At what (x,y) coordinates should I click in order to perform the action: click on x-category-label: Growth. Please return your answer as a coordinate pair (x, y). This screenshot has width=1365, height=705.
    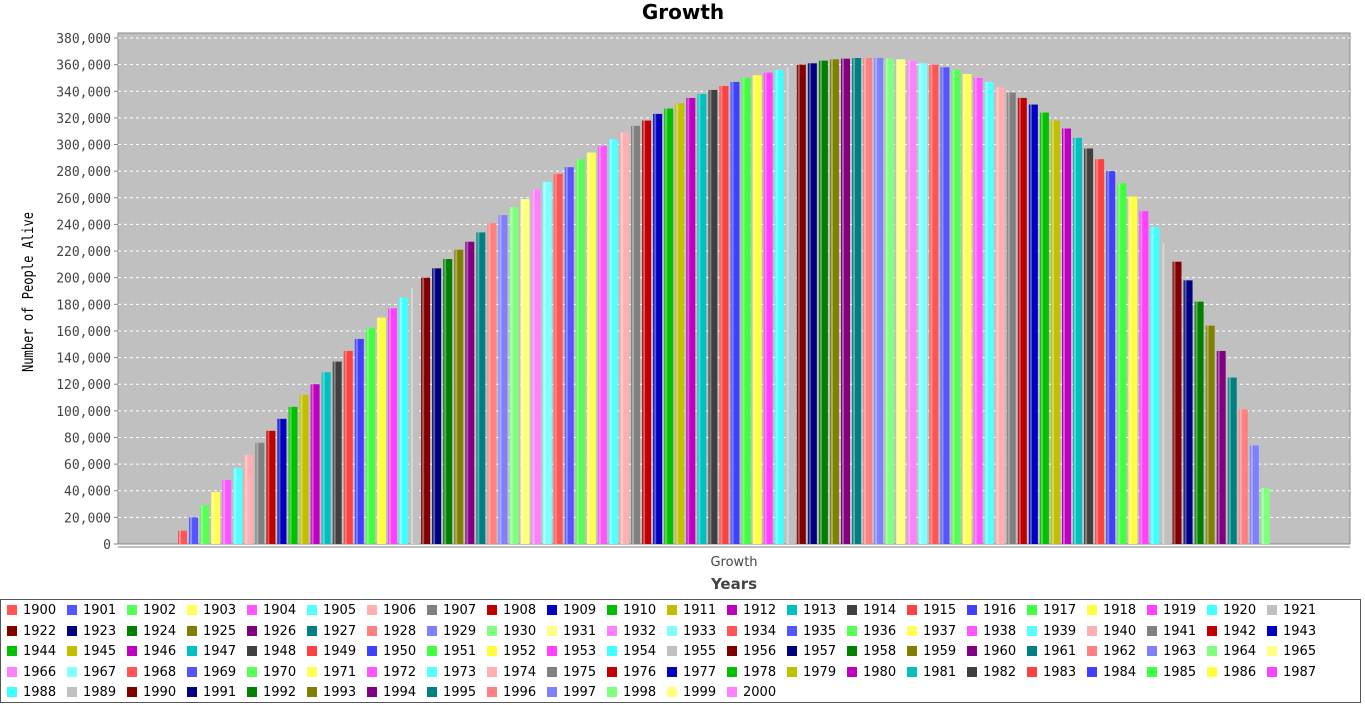
    Looking at the image, I should click on (733, 562).